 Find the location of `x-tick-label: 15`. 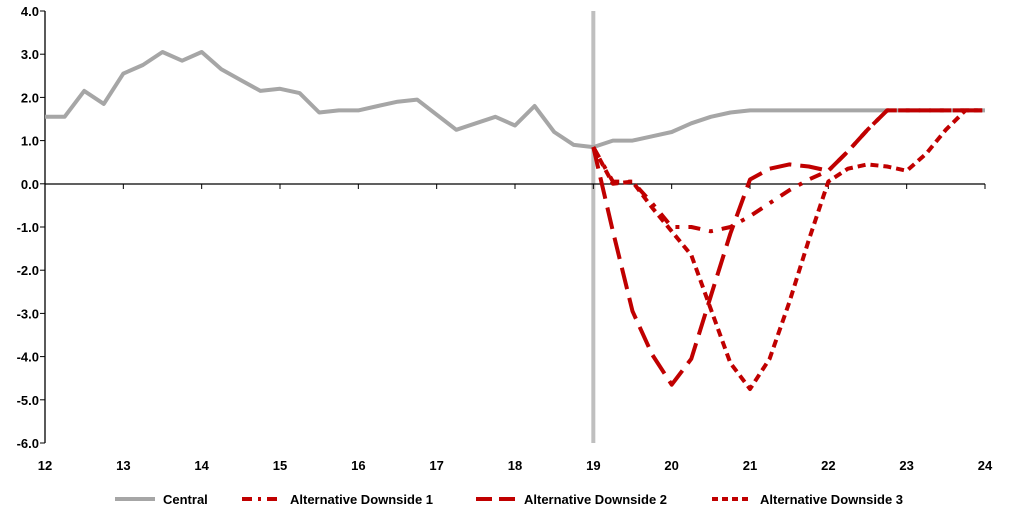

x-tick-label: 15 is located at coordinates (280, 465).